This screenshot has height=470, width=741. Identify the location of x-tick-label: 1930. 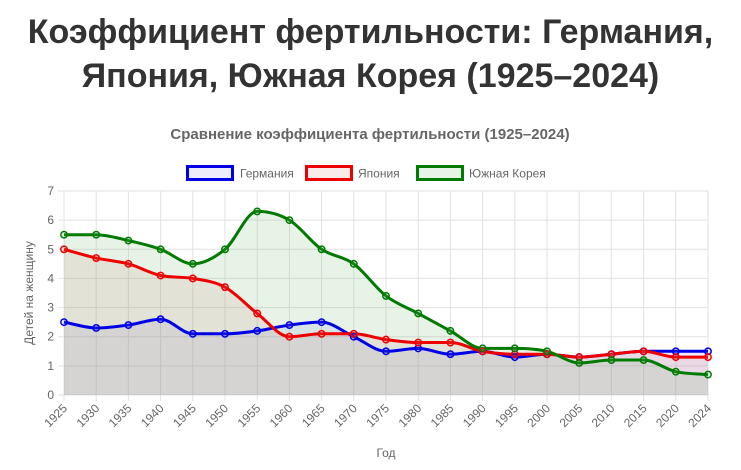
(88, 415).